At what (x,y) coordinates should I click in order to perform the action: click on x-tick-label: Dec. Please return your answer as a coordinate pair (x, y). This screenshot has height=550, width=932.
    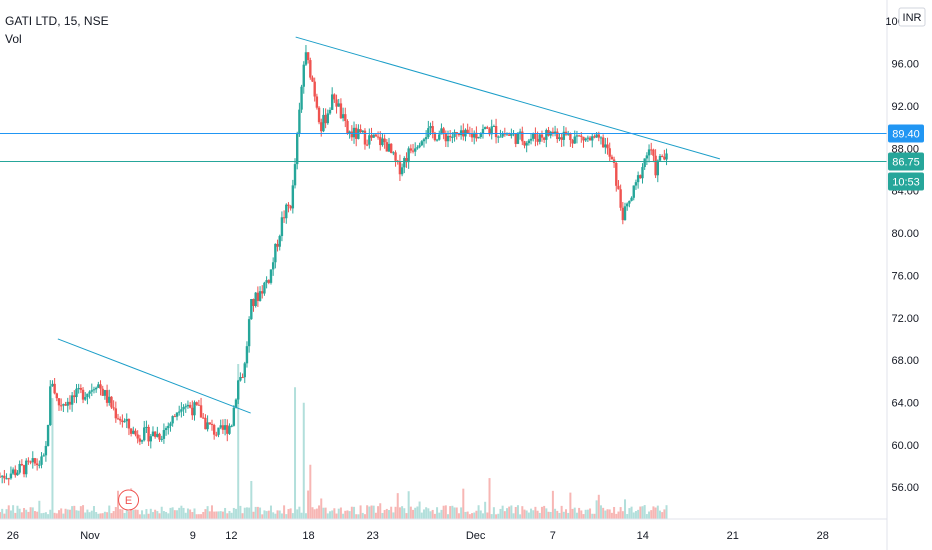
    Looking at the image, I should click on (476, 536).